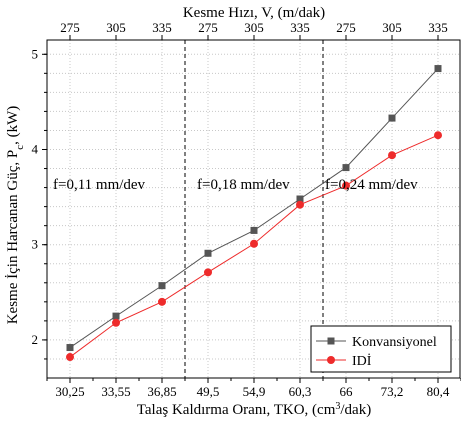 Image resolution: width=461 pixels, height=423 pixels. I want to click on legend-marker-konvansiyonel, so click(331, 341).